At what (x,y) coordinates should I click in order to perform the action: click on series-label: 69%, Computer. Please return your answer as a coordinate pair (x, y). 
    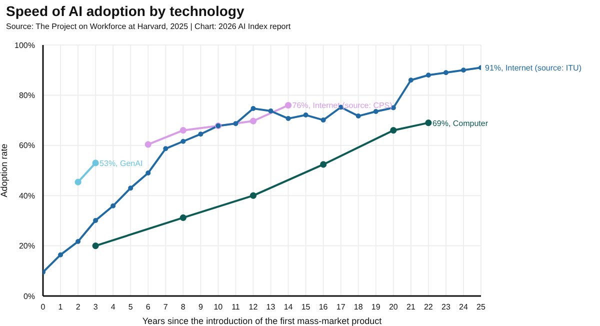
    Looking at the image, I should click on (460, 123).